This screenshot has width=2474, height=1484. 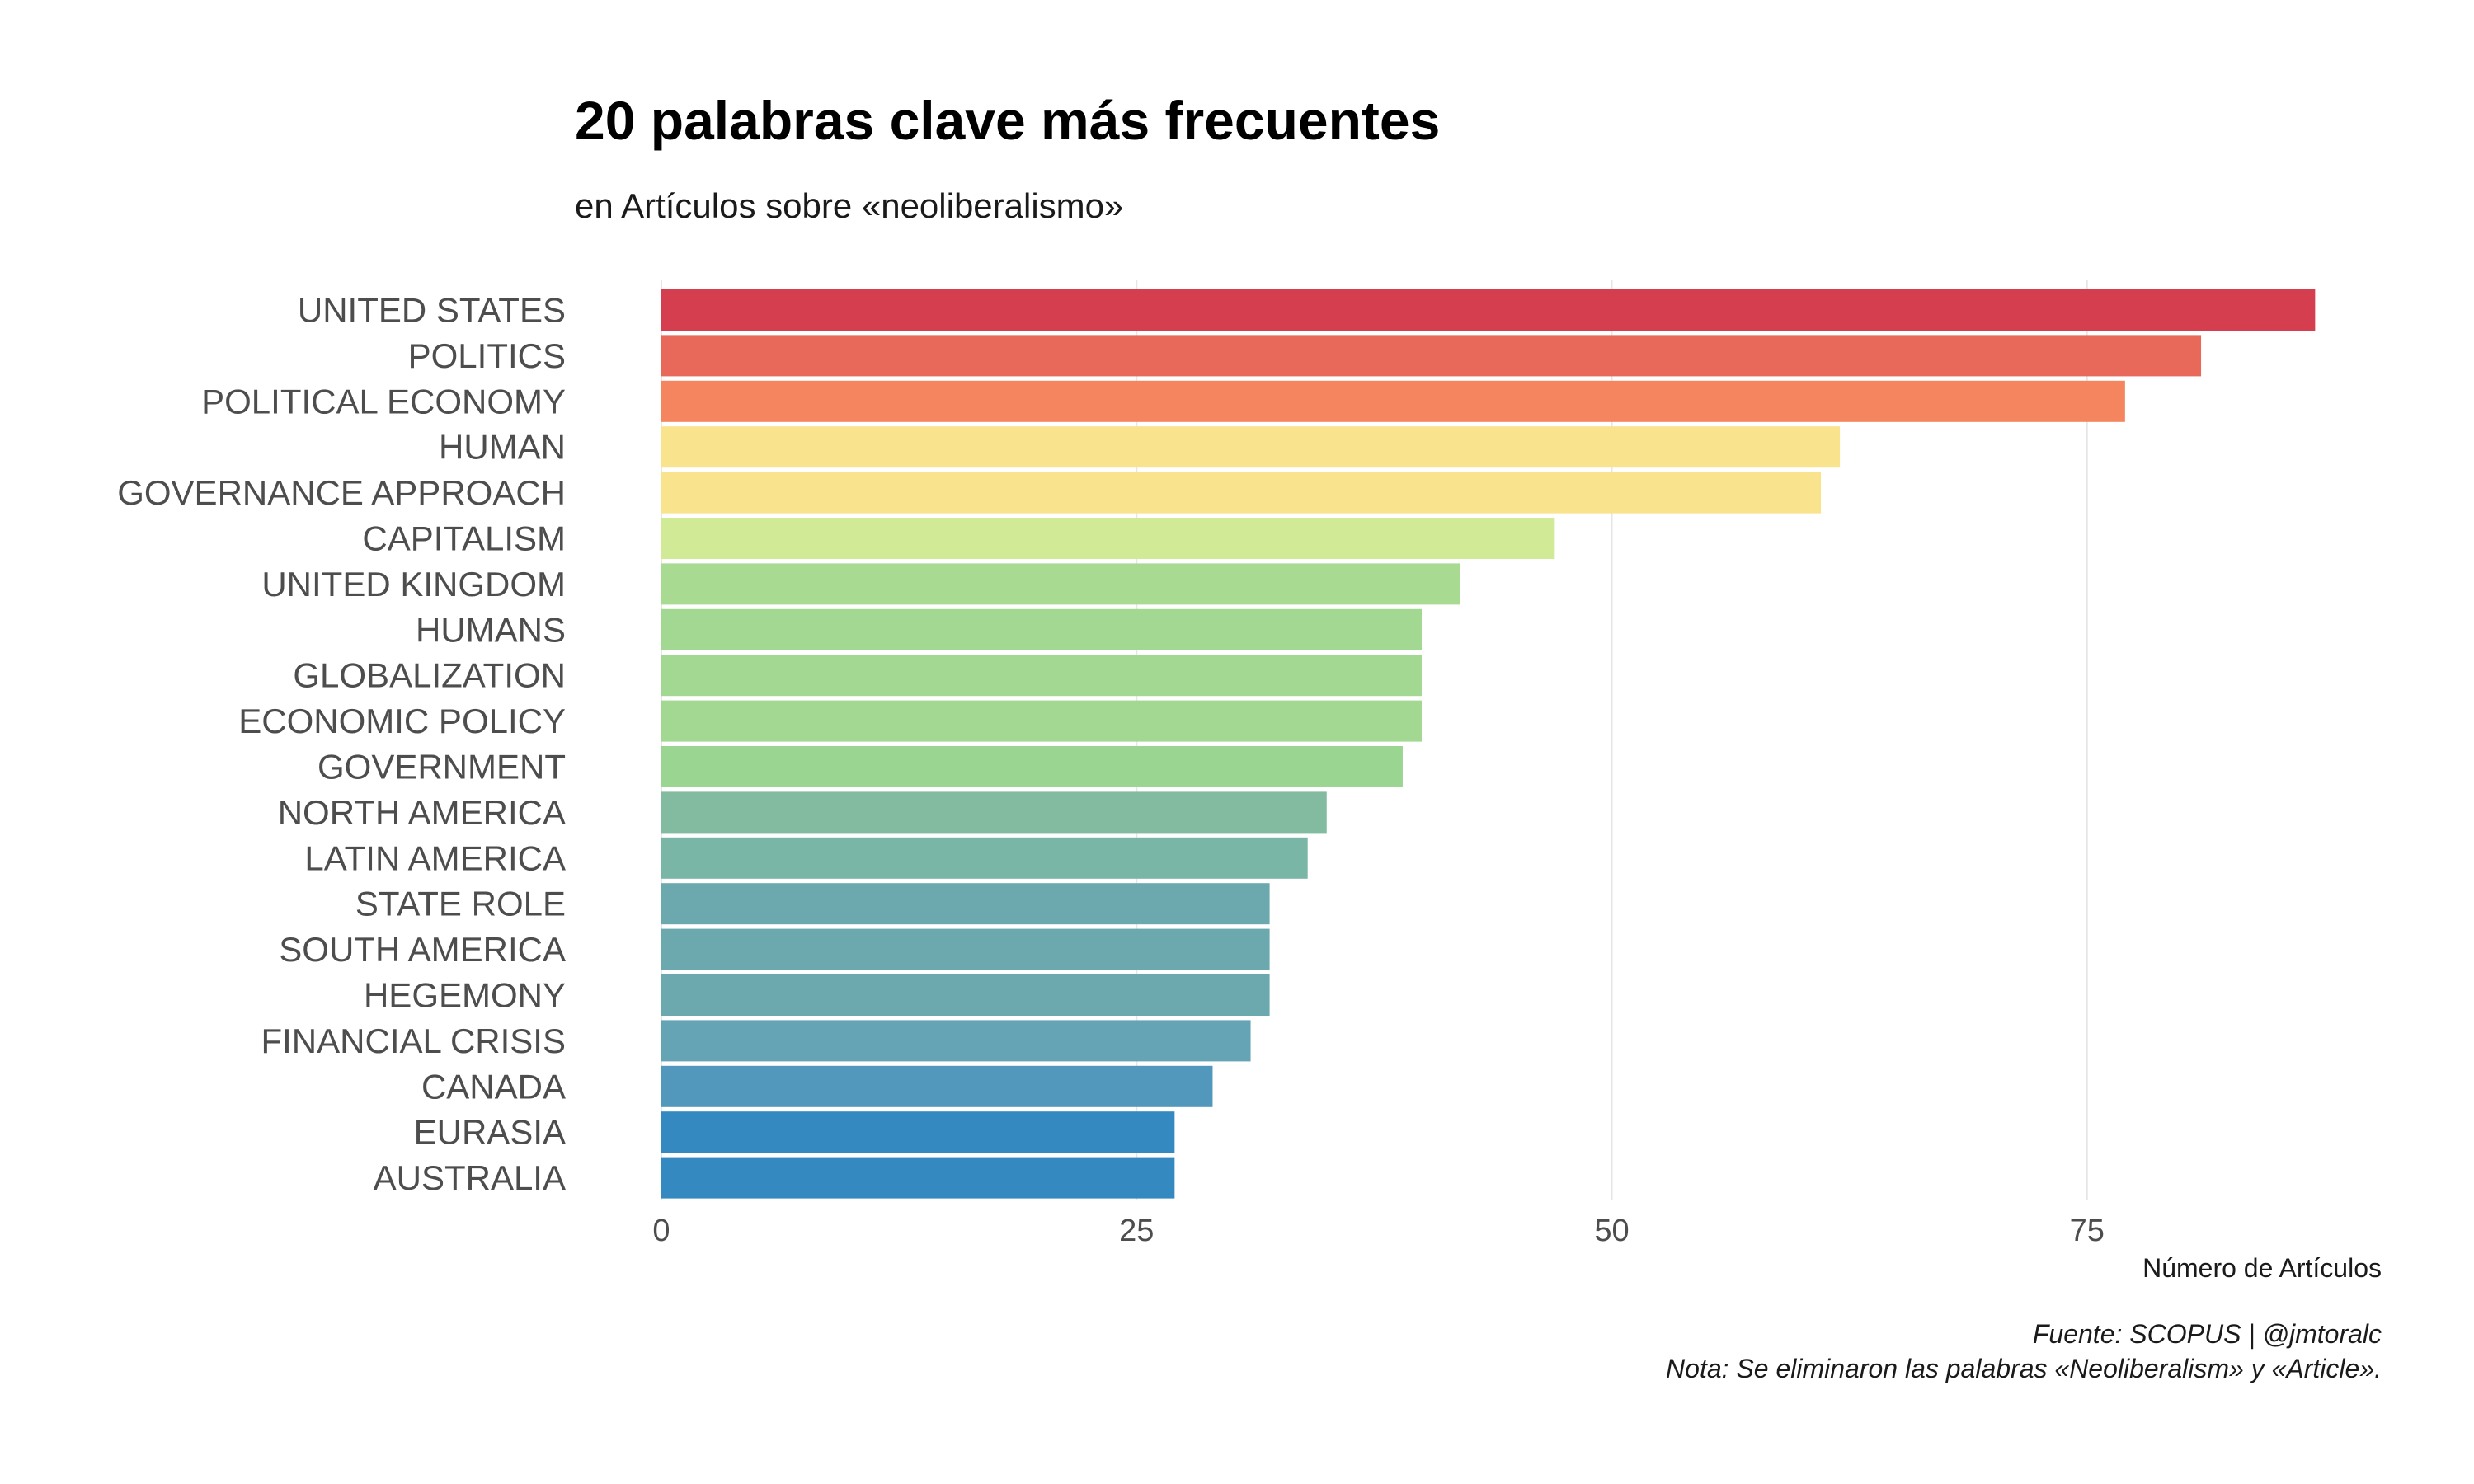 I want to click on category-label: LATIN AMERICA, so click(x=435, y=858).